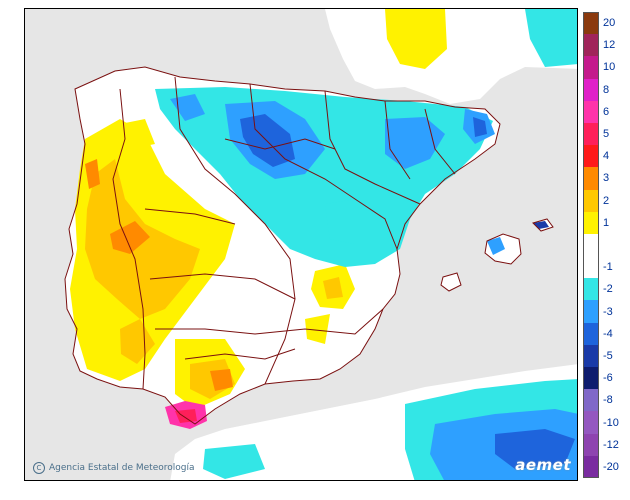  I want to click on copyright-icon: C, so click(39, 468).